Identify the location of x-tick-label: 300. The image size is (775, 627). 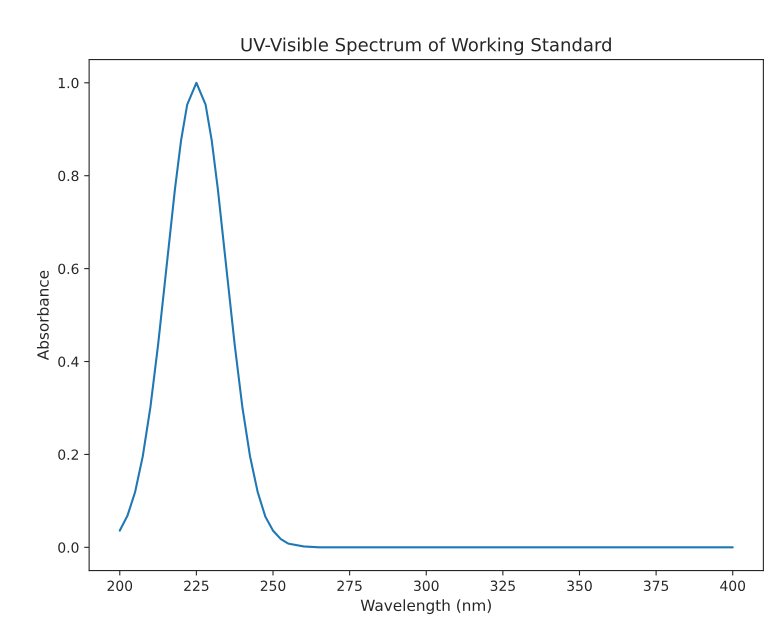
(426, 586).